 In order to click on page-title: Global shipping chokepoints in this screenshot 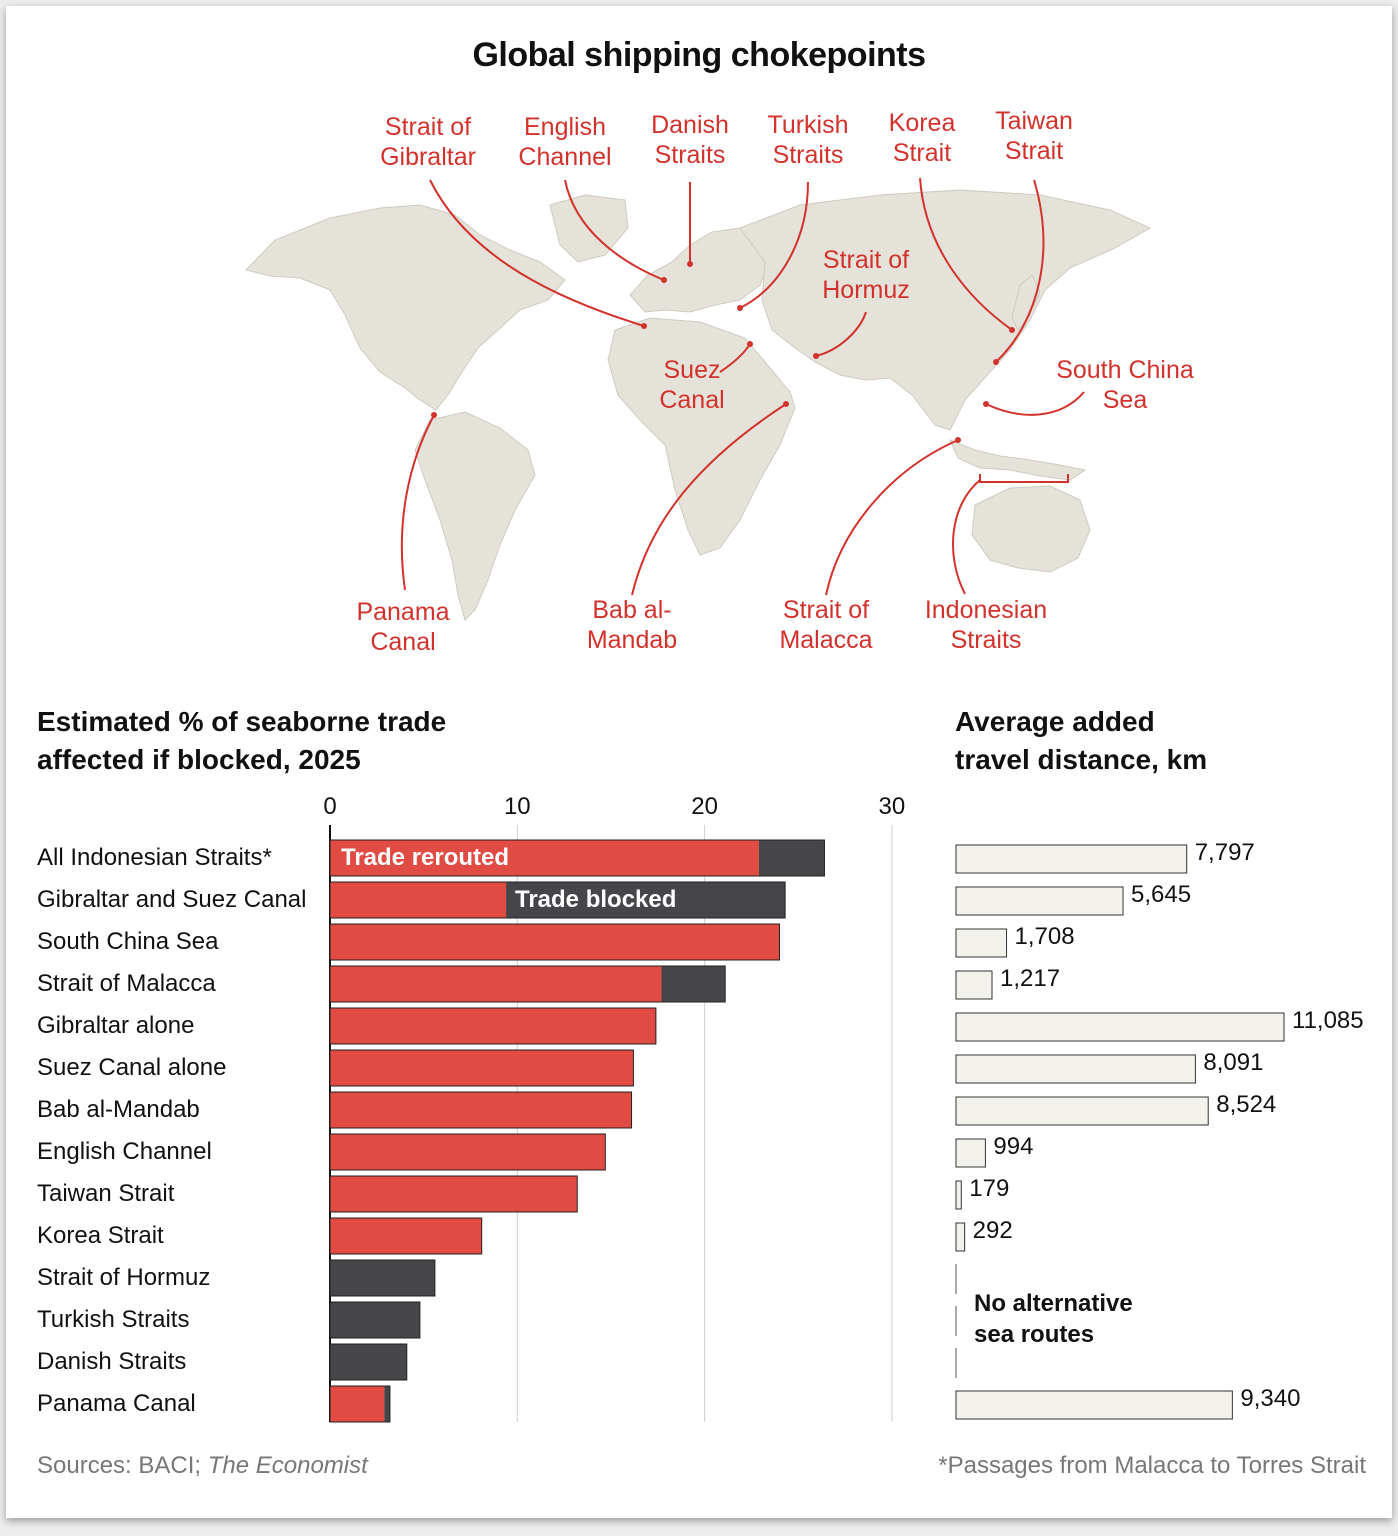, I will do `click(699, 55)`.